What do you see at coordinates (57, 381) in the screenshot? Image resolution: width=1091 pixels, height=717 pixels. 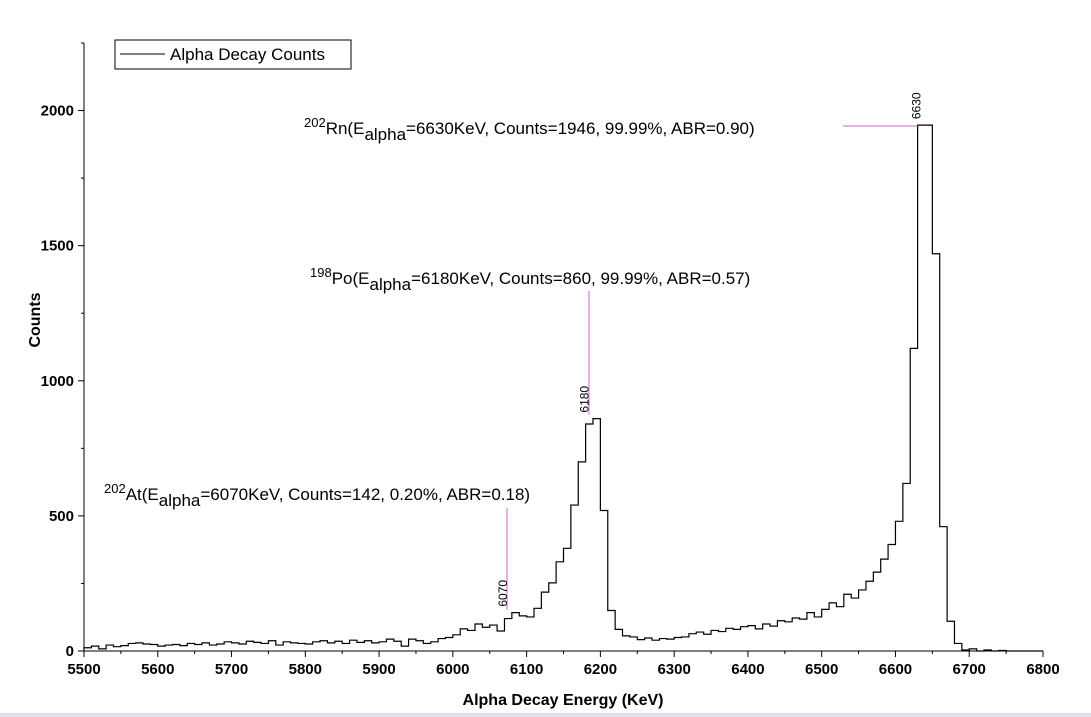 I see `y-tick-label: 1000` at bounding box center [57, 381].